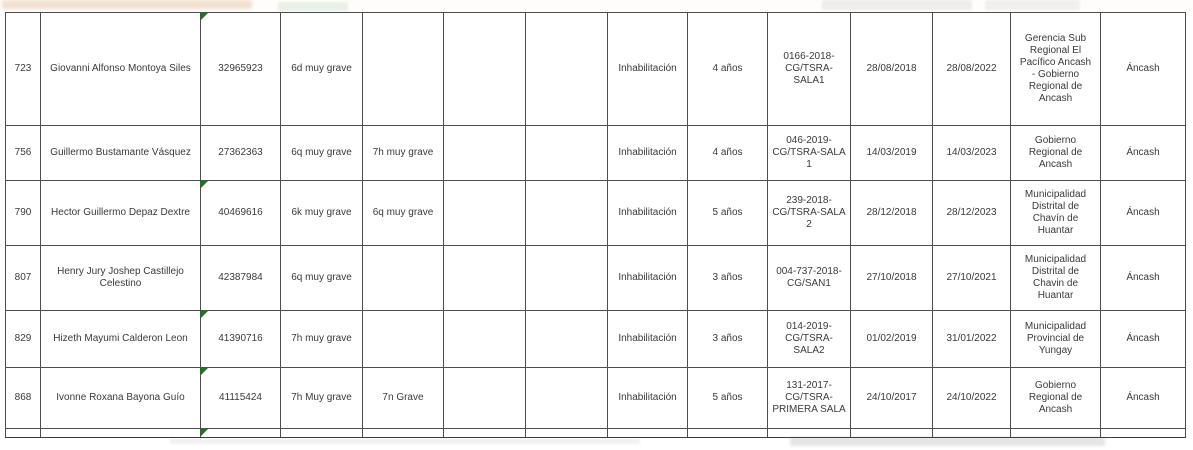 The image size is (1193, 450). I want to click on dni-value: 42387984, so click(240, 277).